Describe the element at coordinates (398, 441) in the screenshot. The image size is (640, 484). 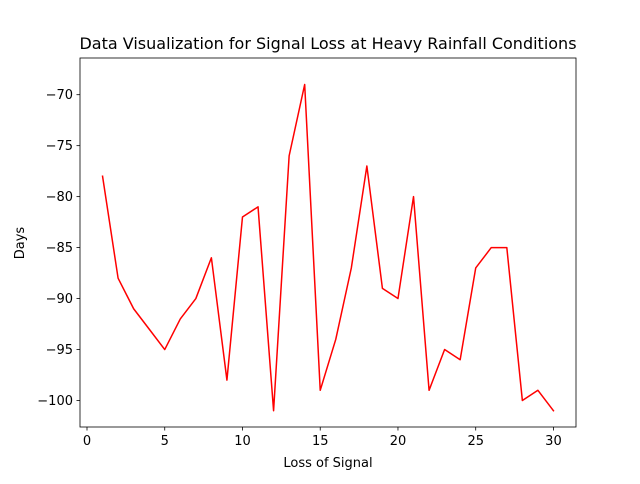
I see `x-tick-label: 20` at that location.